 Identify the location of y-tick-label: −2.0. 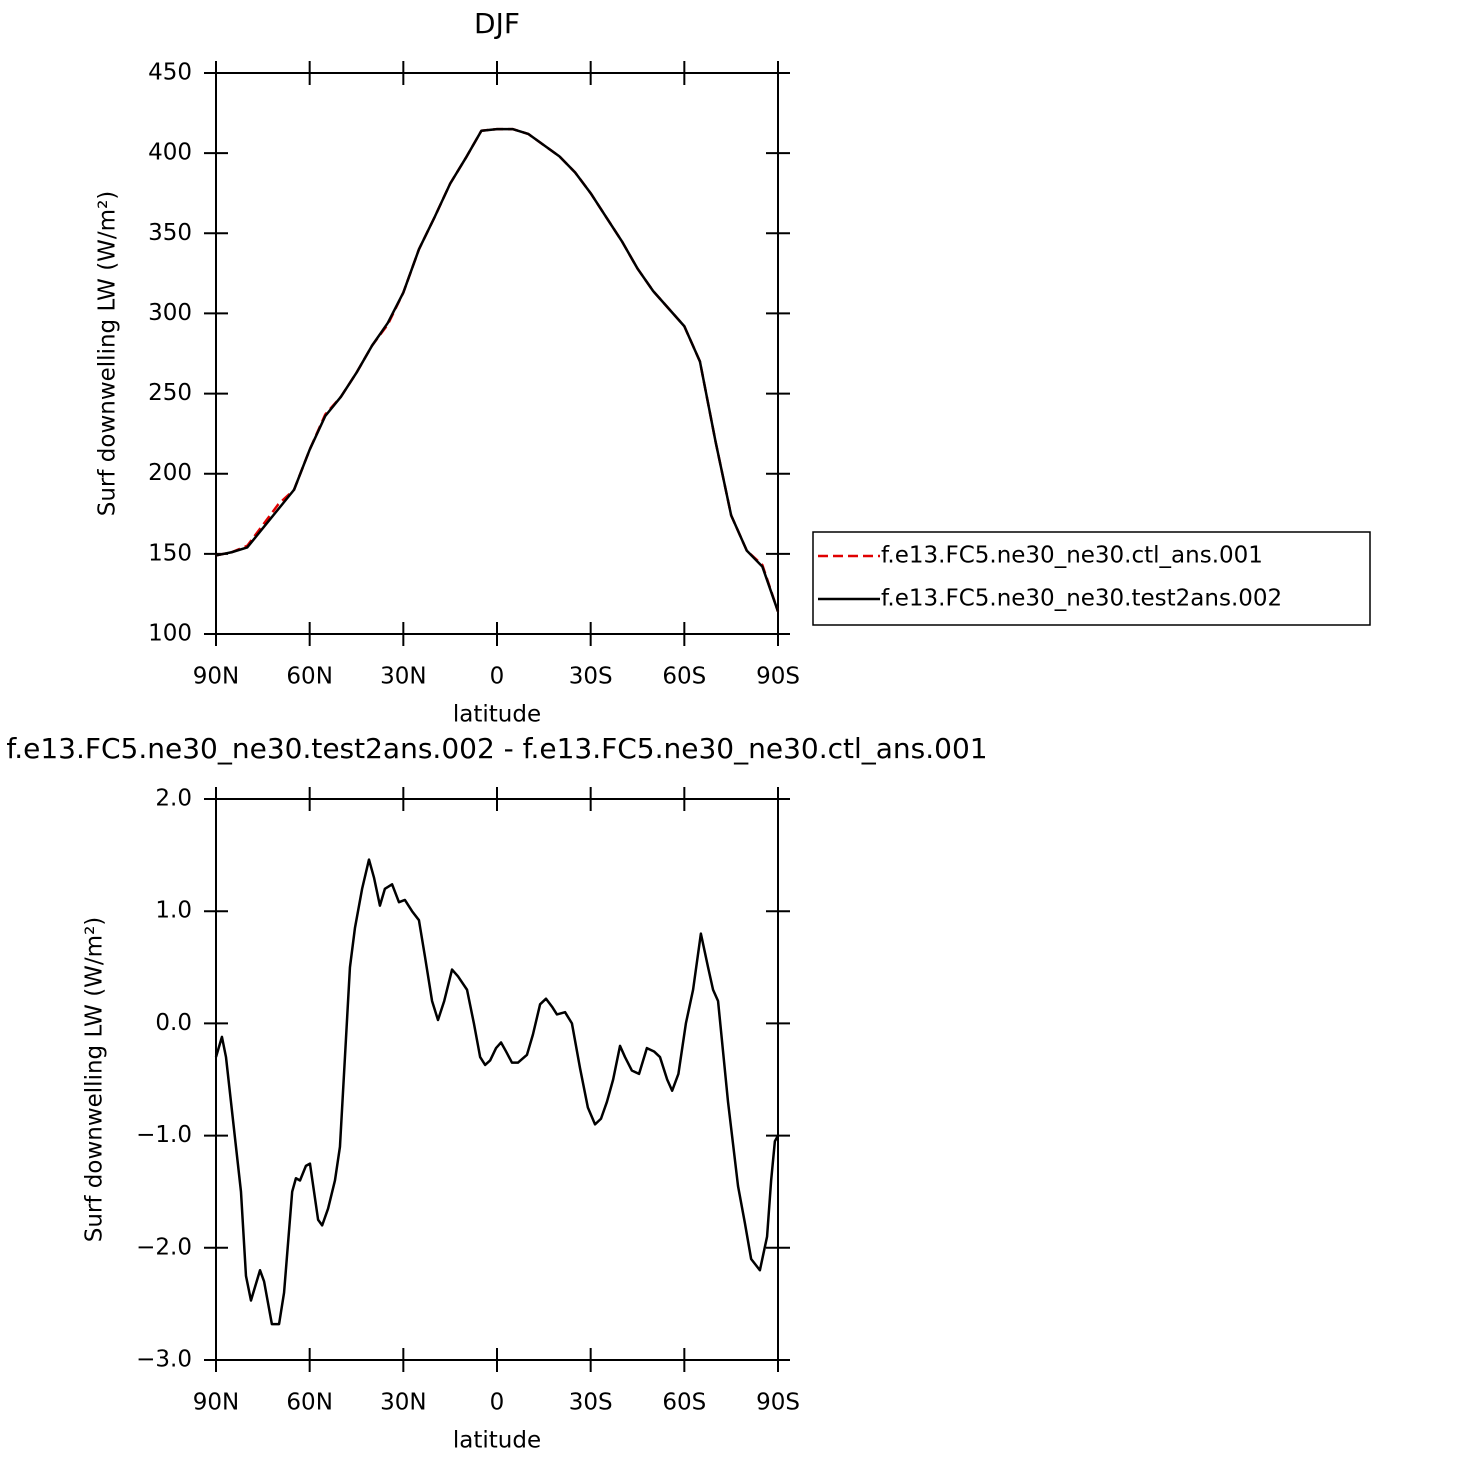
(164, 1247).